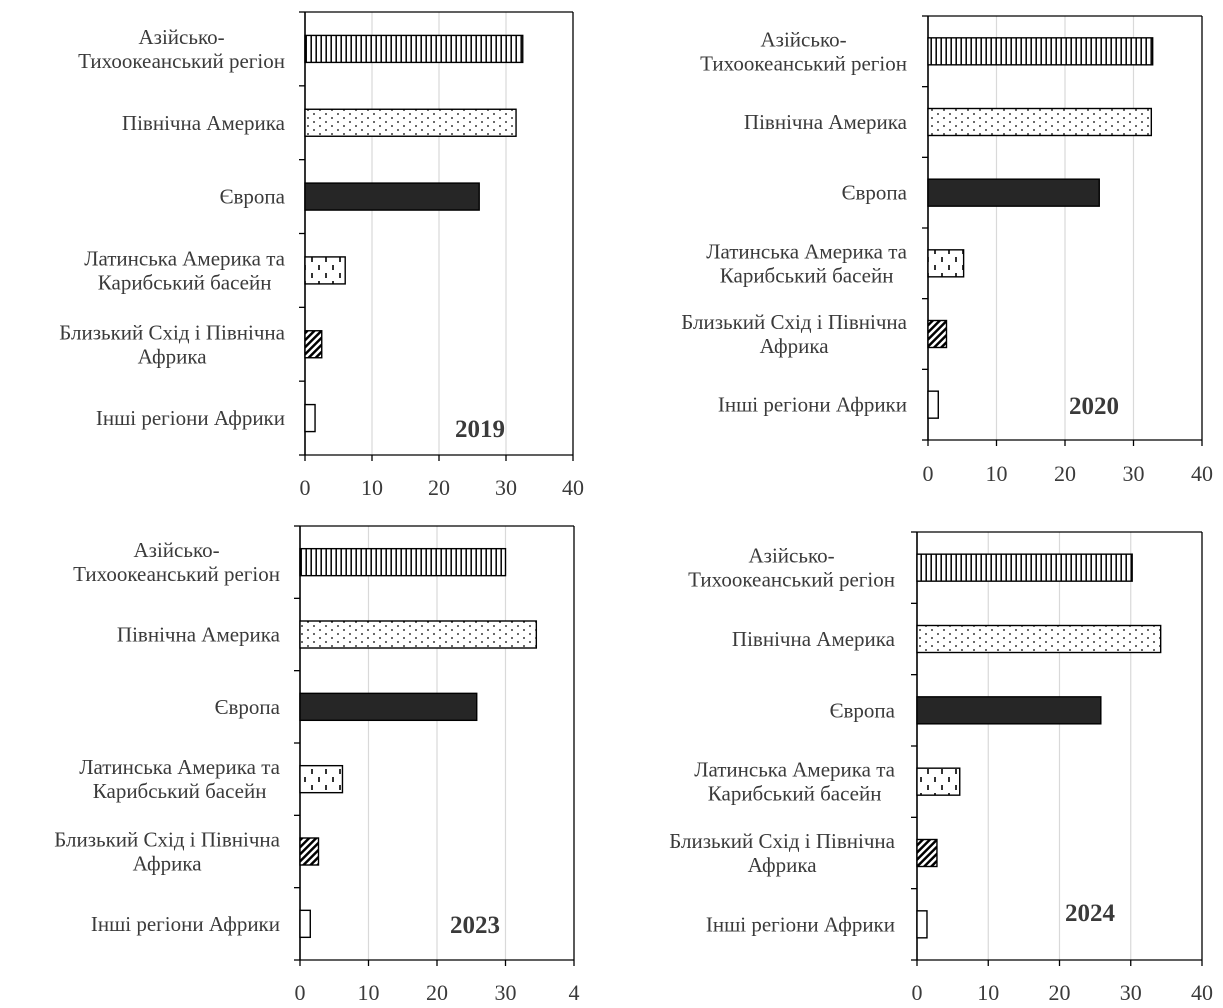 Image resolution: width=1223 pixels, height=1008 pixels. I want to click on year-annotation: 2024, so click(1090, 913).